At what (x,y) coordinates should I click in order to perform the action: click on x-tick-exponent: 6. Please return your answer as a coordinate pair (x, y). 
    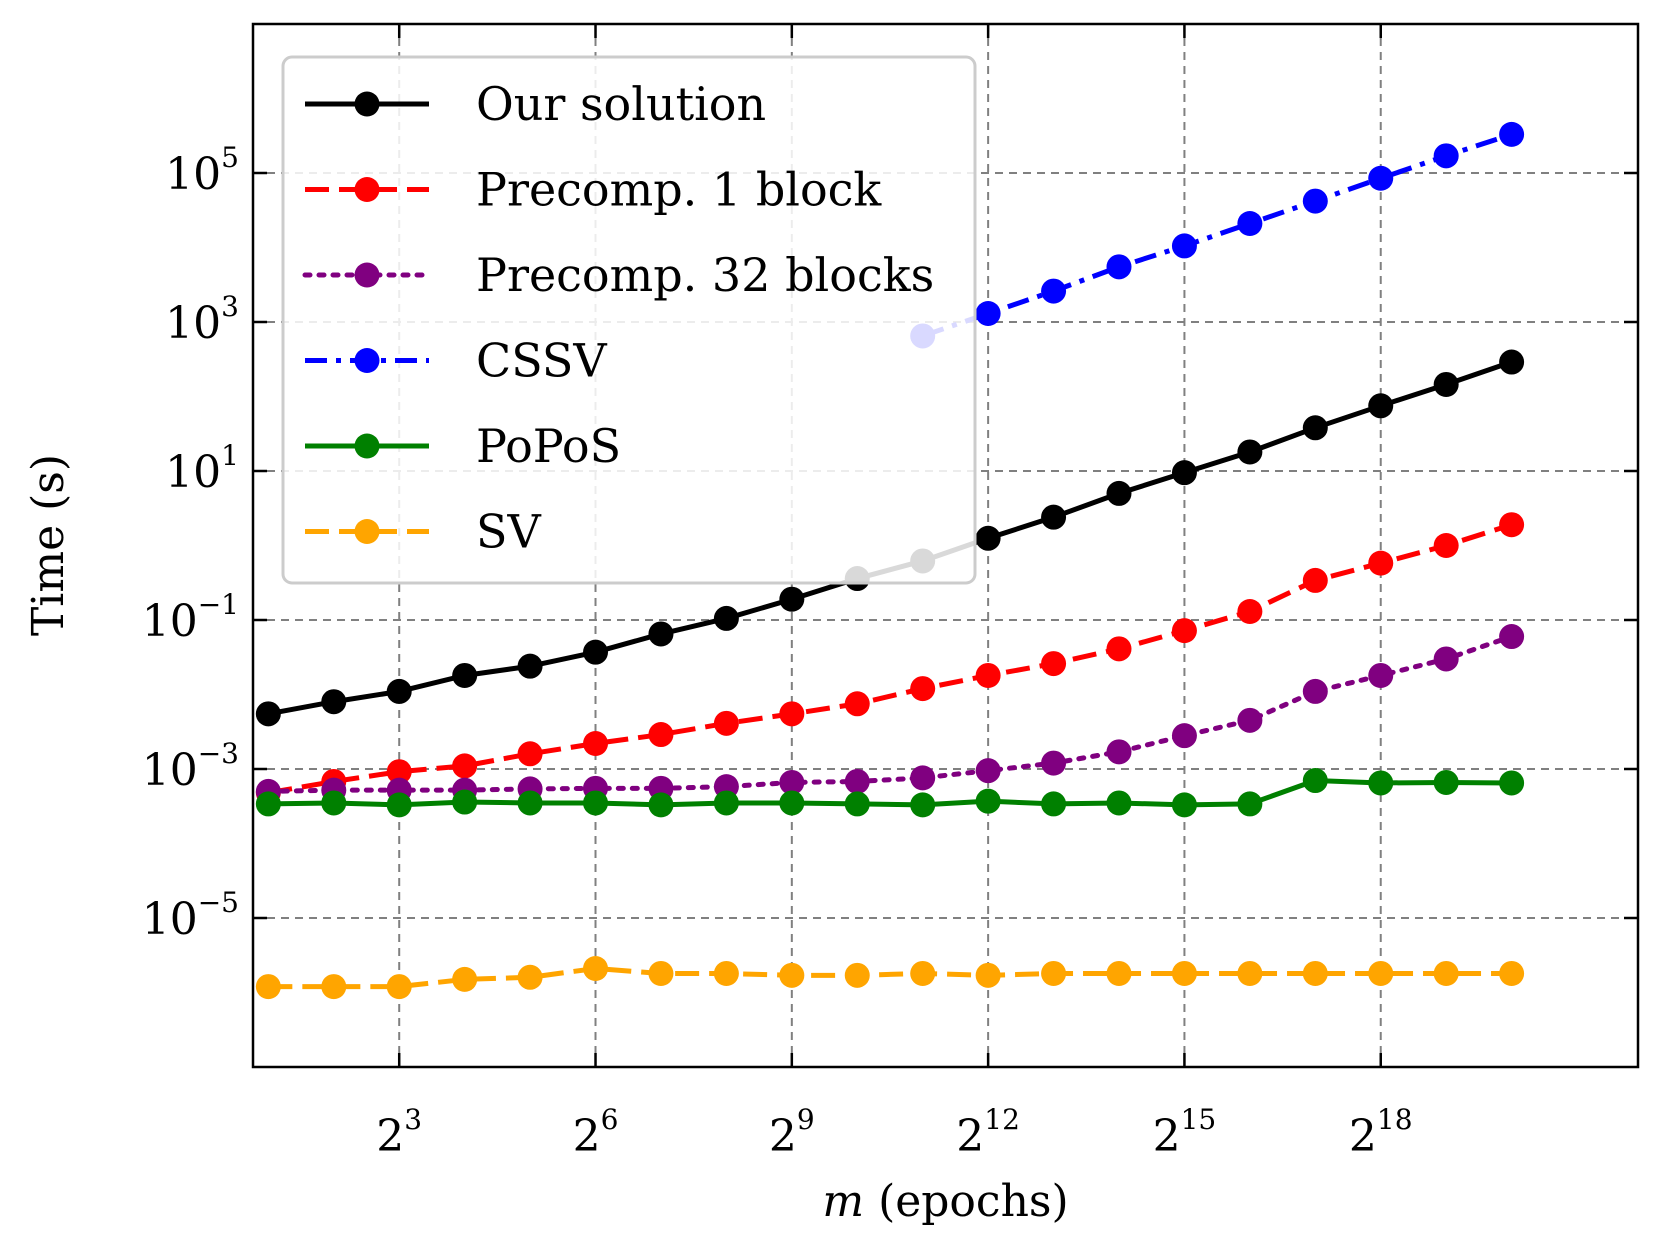
    Looking at the image, I should click on (610, 1119).